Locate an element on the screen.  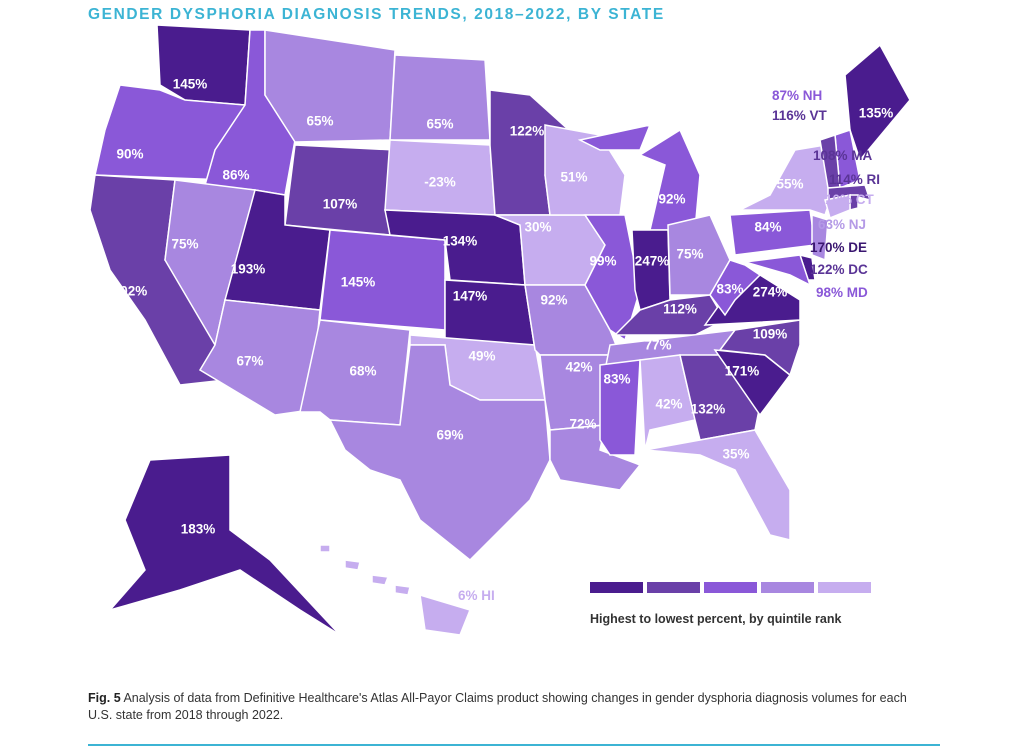
external-label: 87% NH is located at coordinates (797, 95).